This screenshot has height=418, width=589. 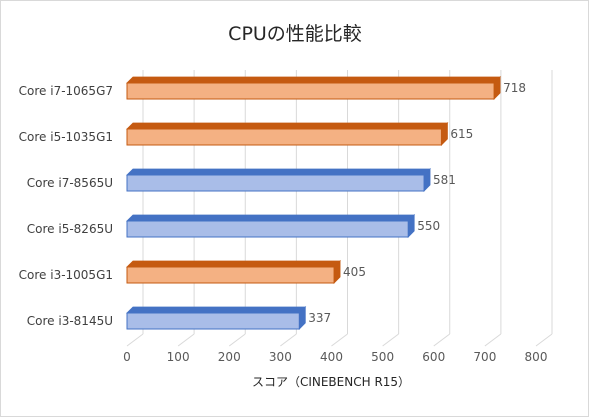 What do you see at coordinates (127, 357) in the screenshot?
I see `x-tick-label: 0` at bounding box center [127, 357].